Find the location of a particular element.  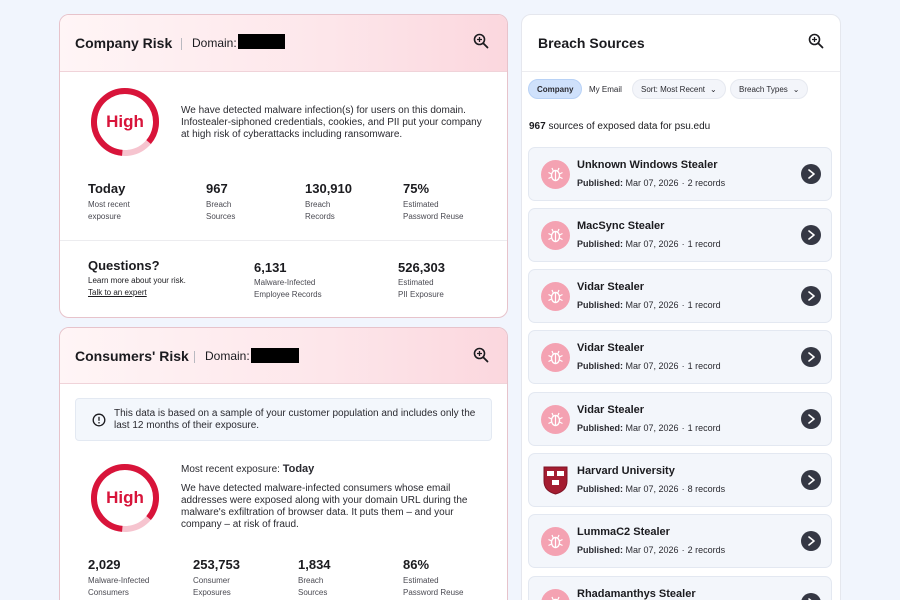

company-risk-header: Company Risk Domain: is located at coordinates (283, 43).